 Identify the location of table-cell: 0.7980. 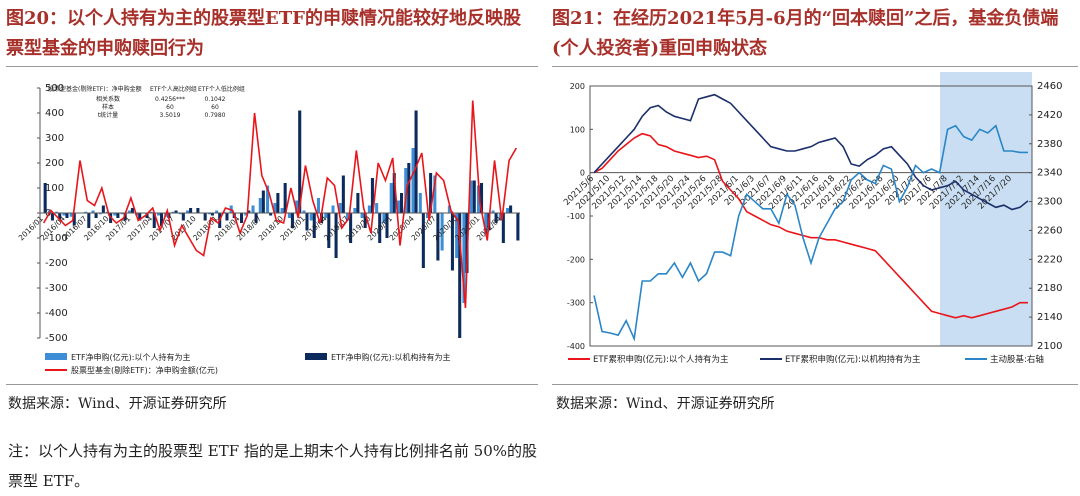
(215, 115).